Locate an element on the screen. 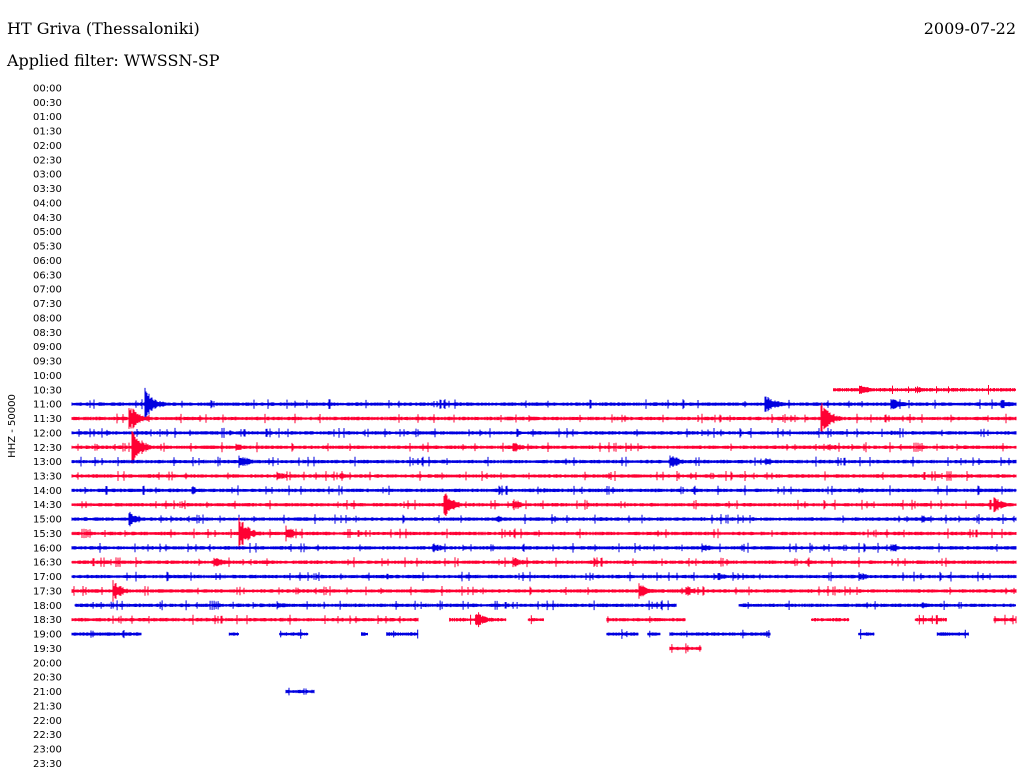  time-tick-label: 01:00 is located at coordinates (47, 117).